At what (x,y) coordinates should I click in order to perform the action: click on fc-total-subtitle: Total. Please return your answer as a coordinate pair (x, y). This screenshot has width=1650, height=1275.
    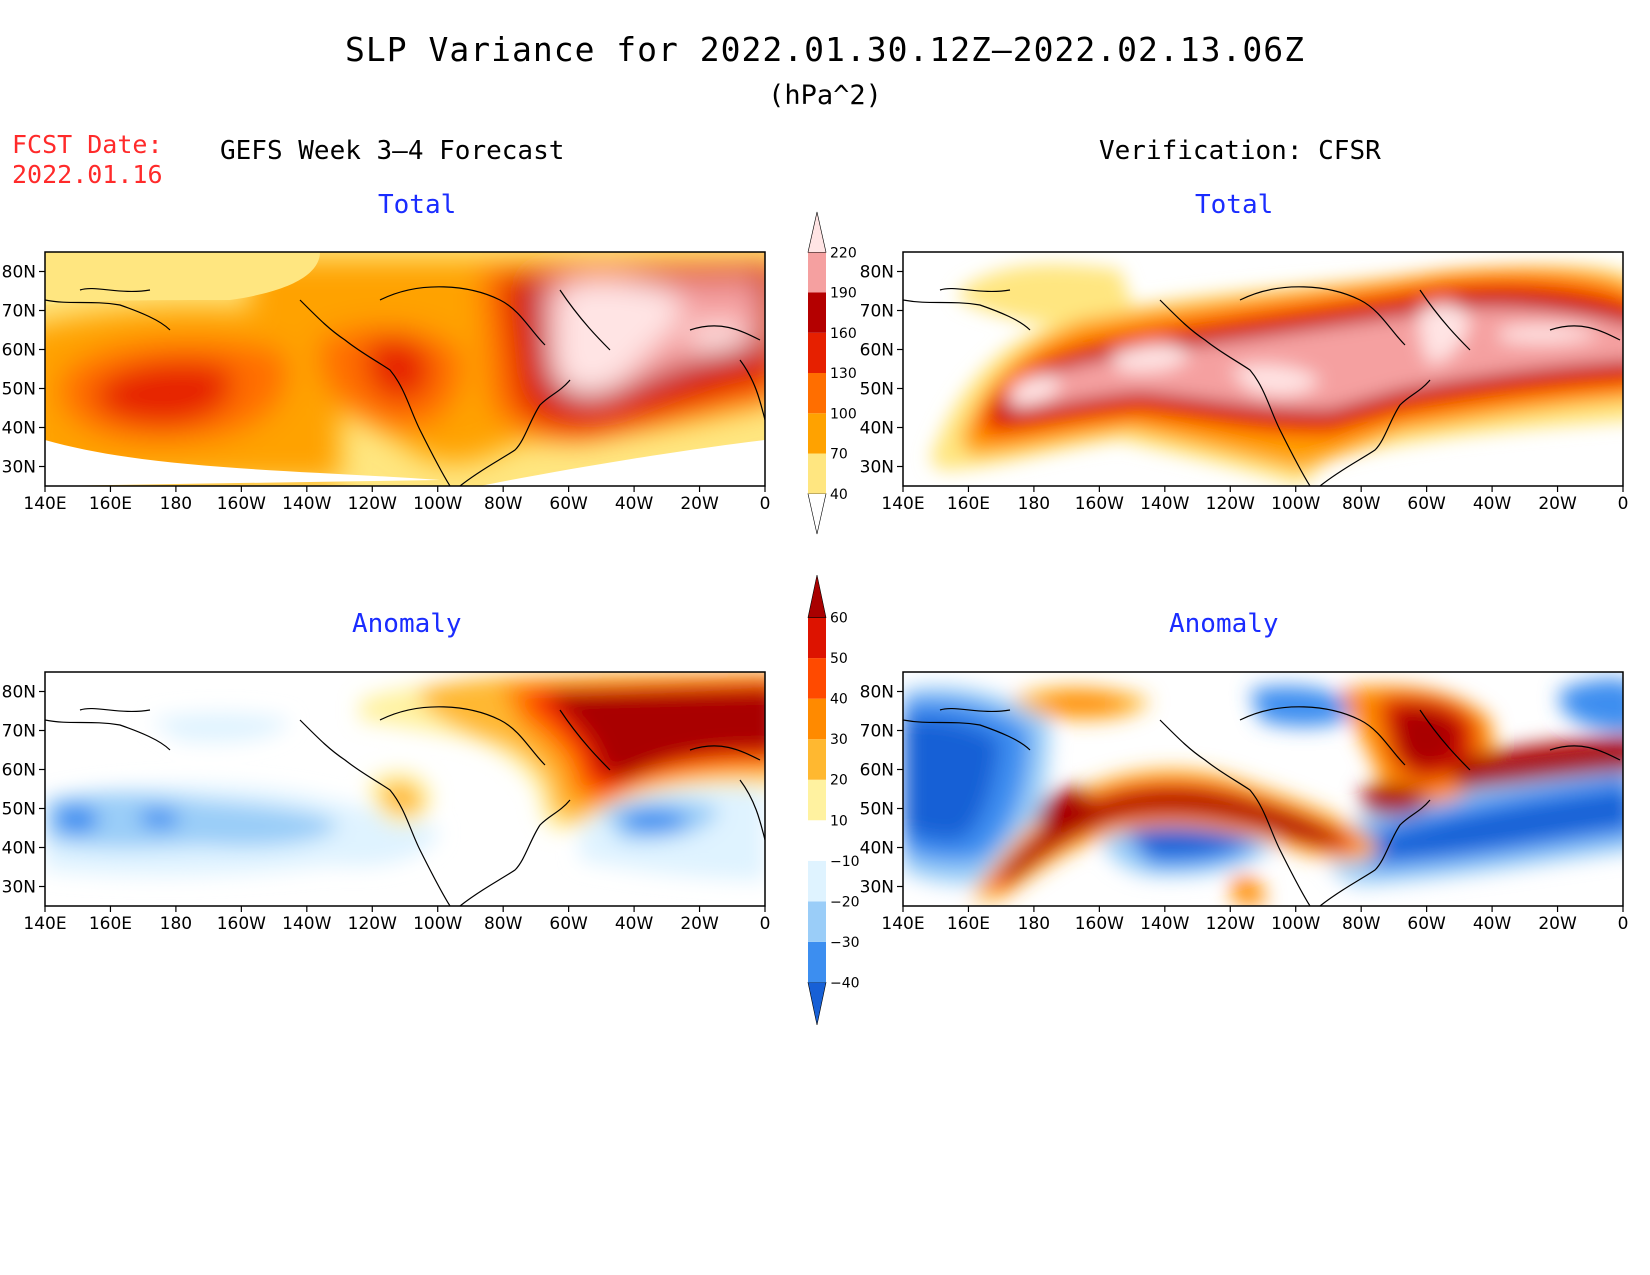
    Looking at the image, I should click on (417, 205).